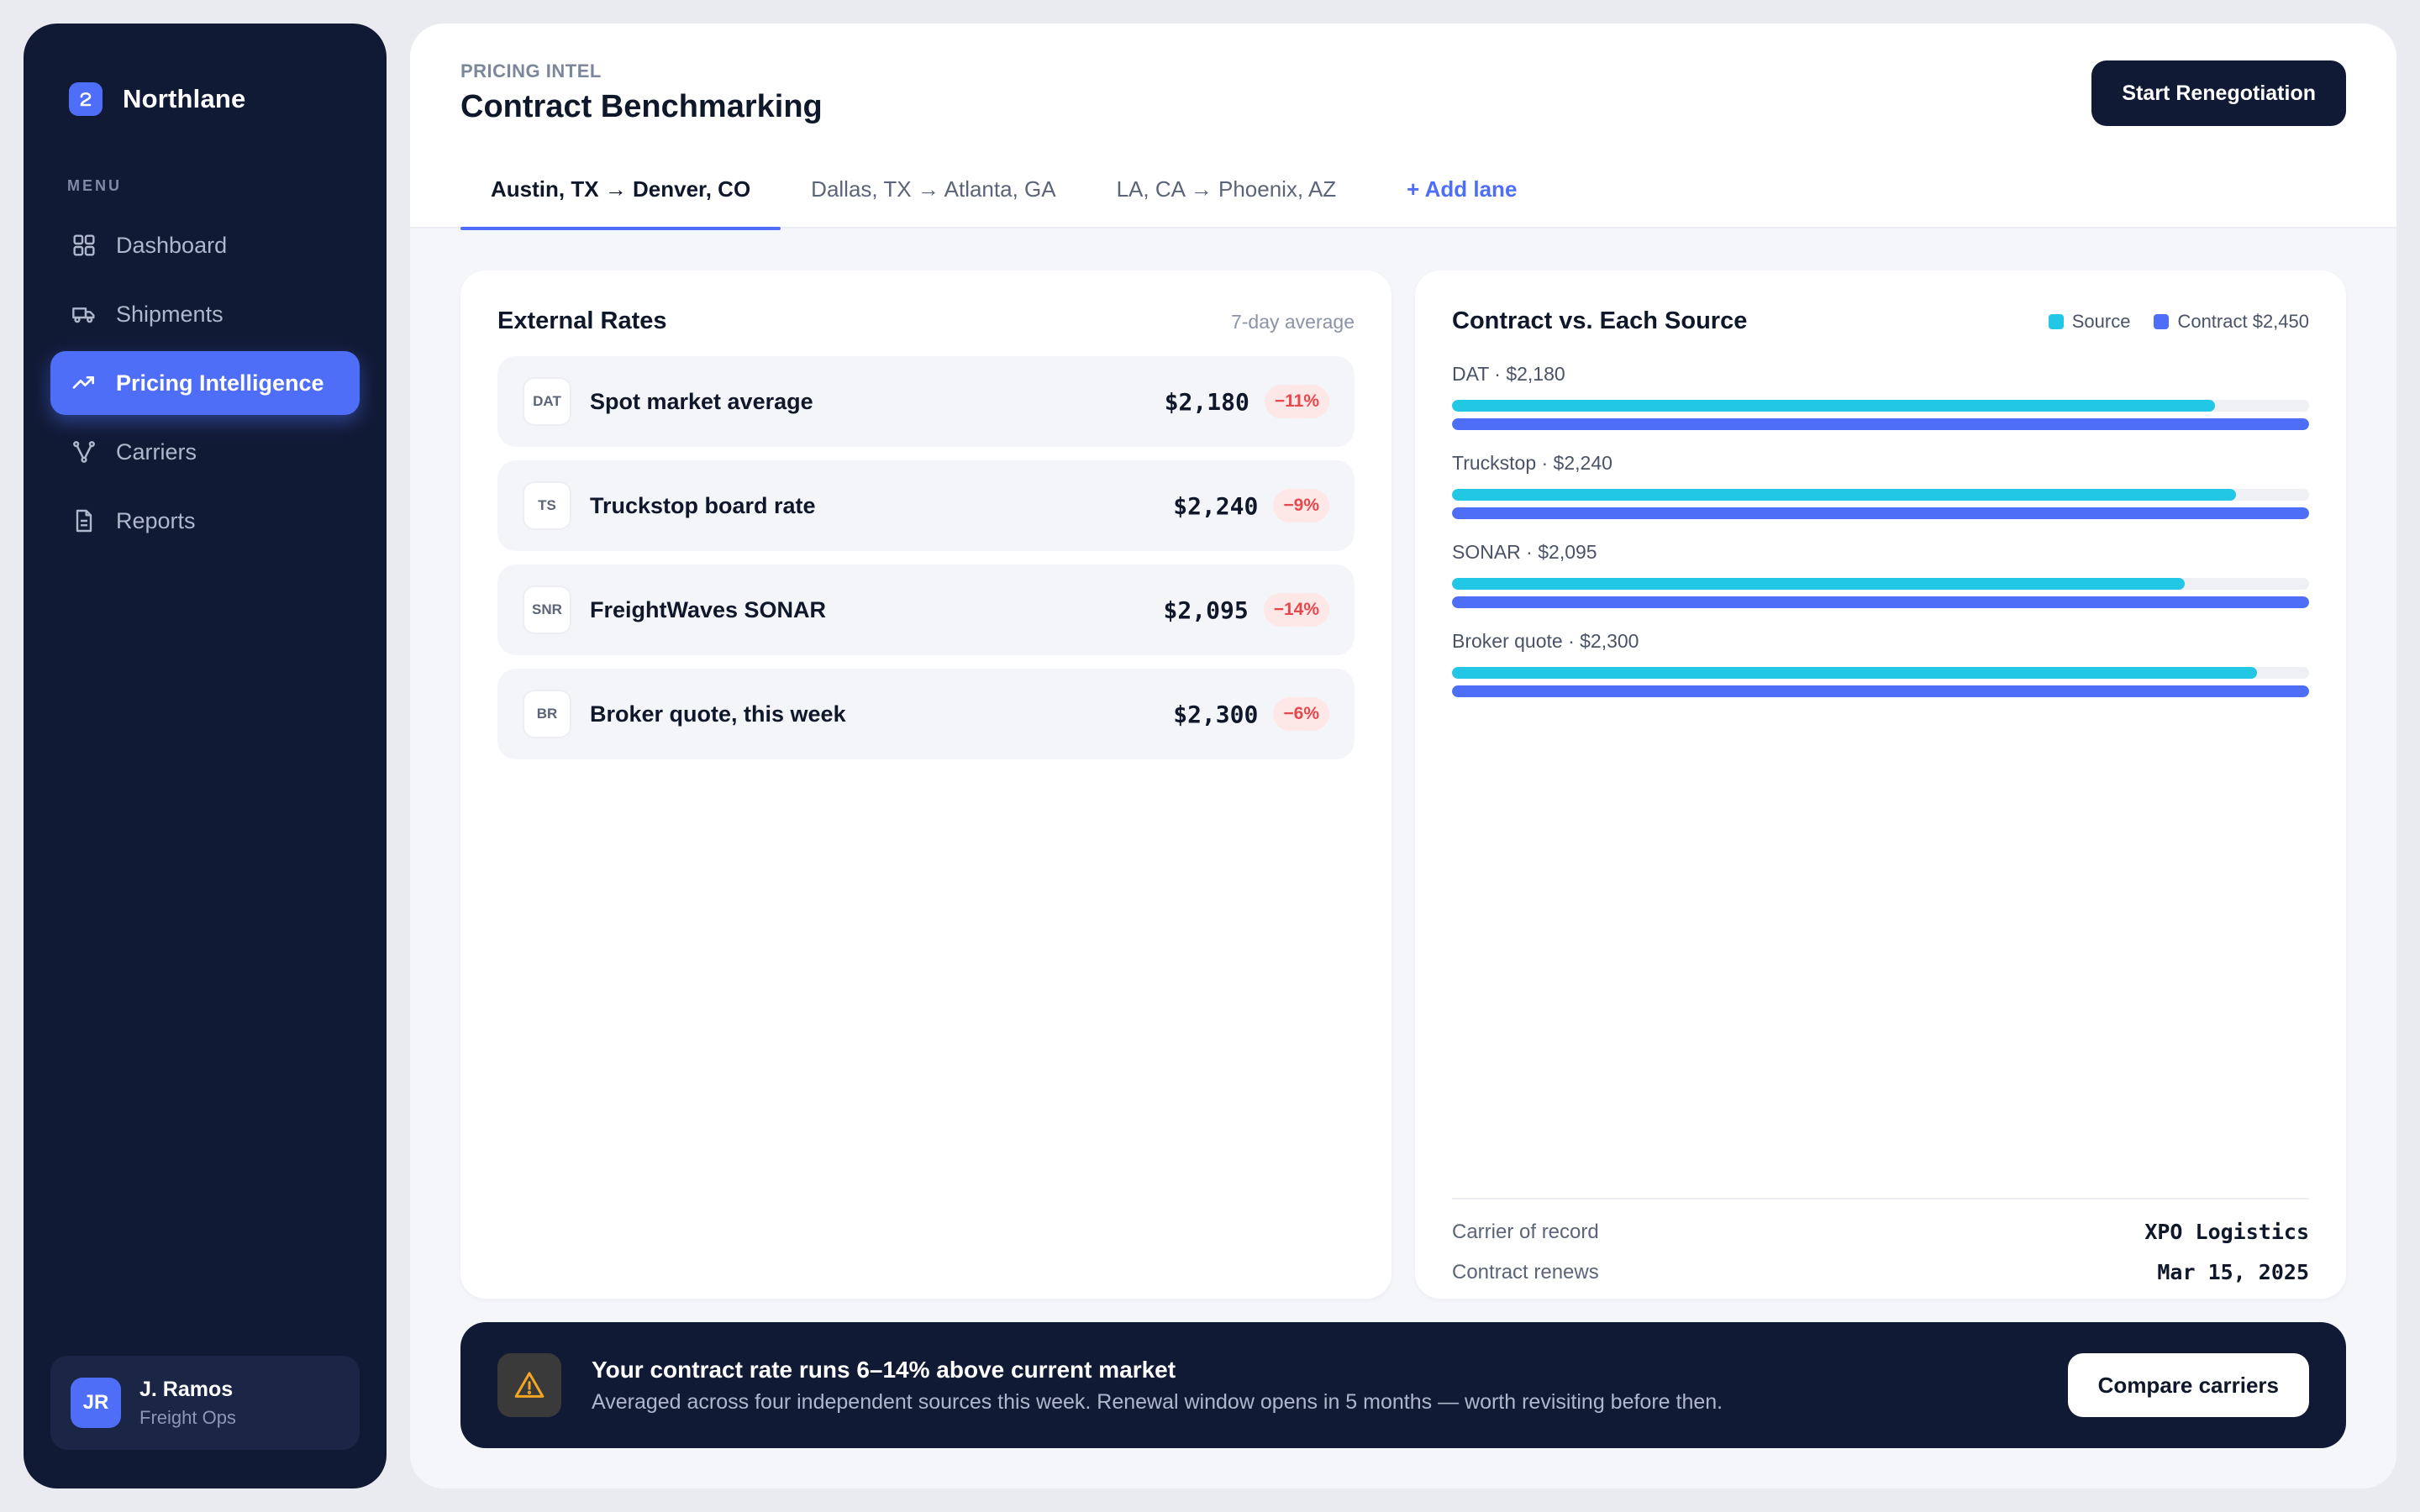  Describe the element at coordinates (2226, 1232) in the screenshot. I see `carrier-value: XPO Logistics` at that location.